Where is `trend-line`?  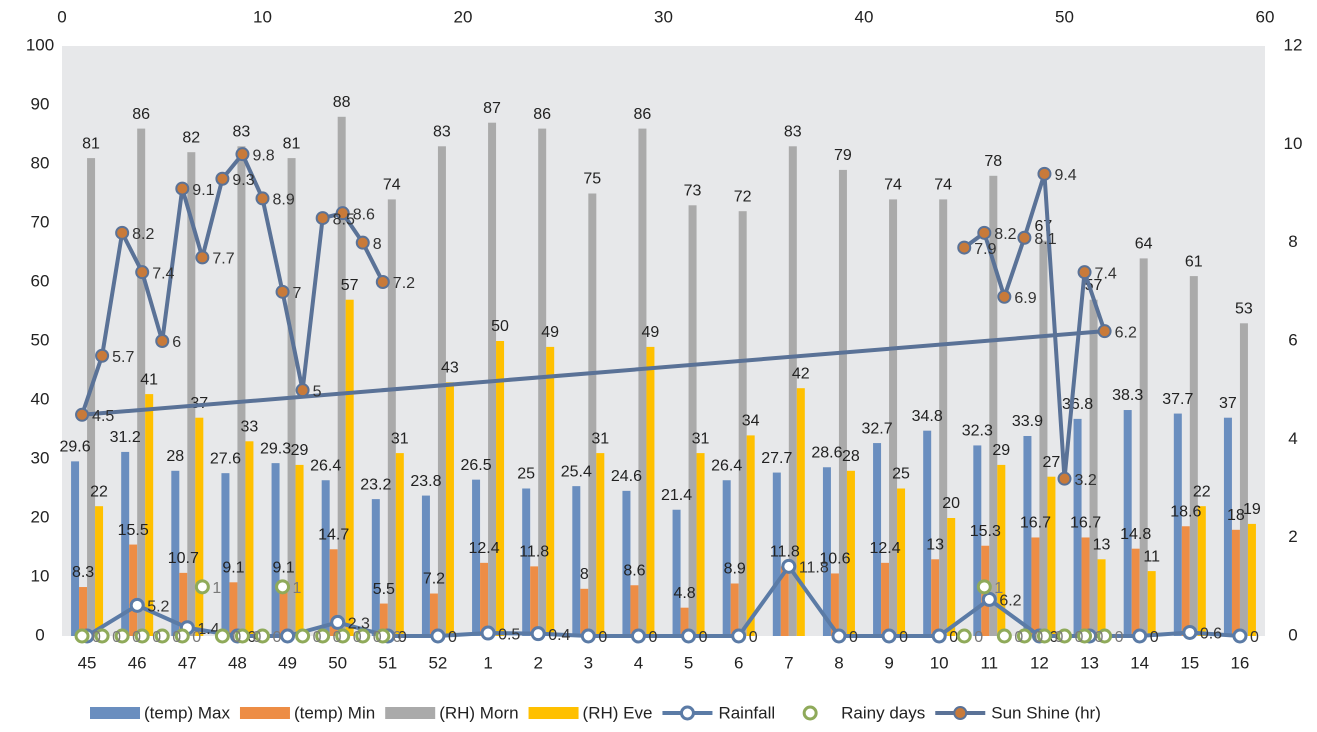
trend-line is located at coordinates (593, 373).